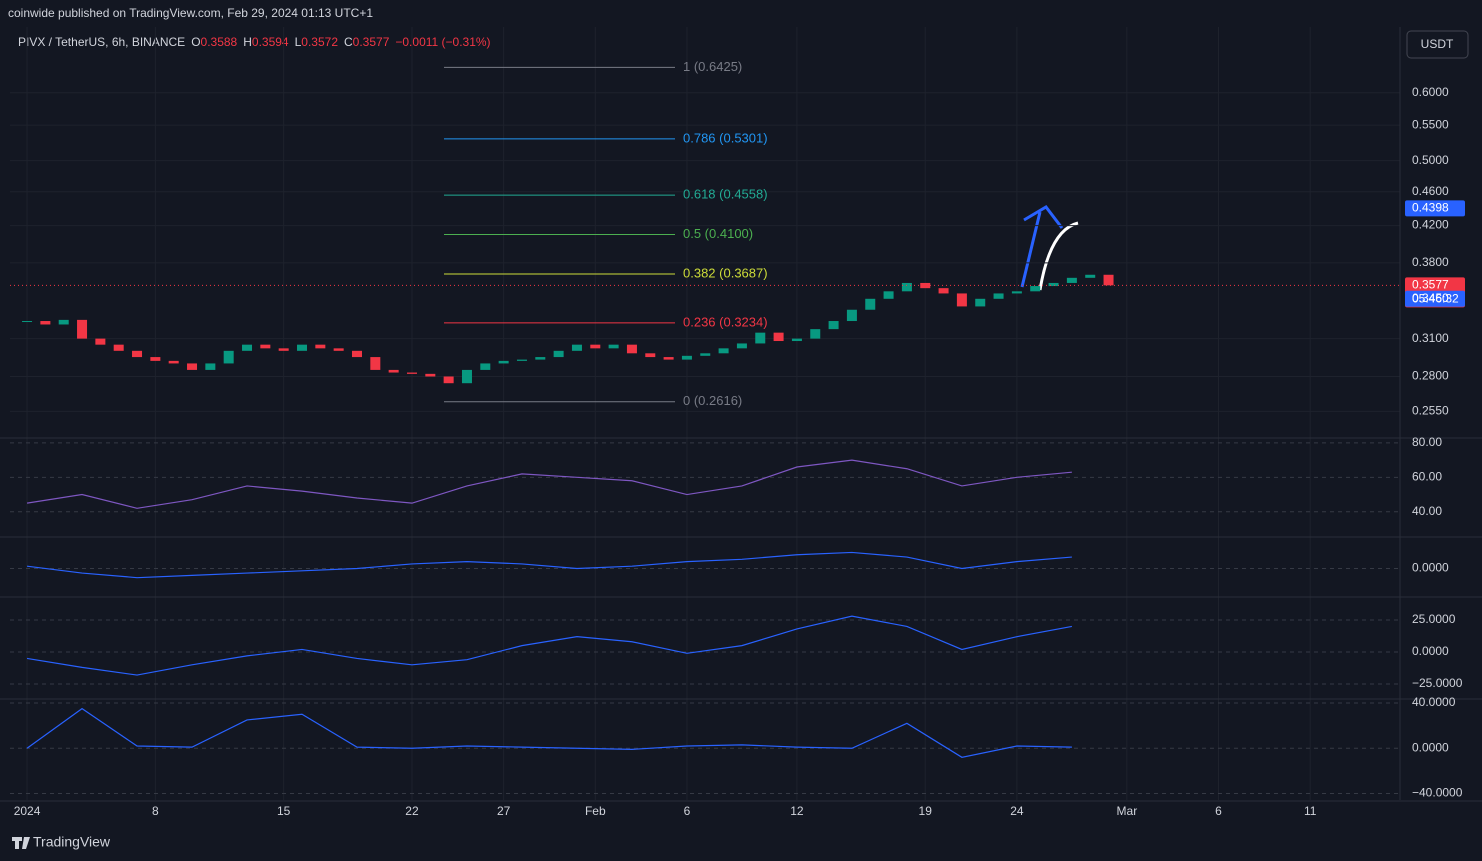 The width and height of the screenshot is (1482, 861). Describe the element at coordinates (712, 400) in the screenshot. I see `fib-label: 0 (0.2616)` at that location.